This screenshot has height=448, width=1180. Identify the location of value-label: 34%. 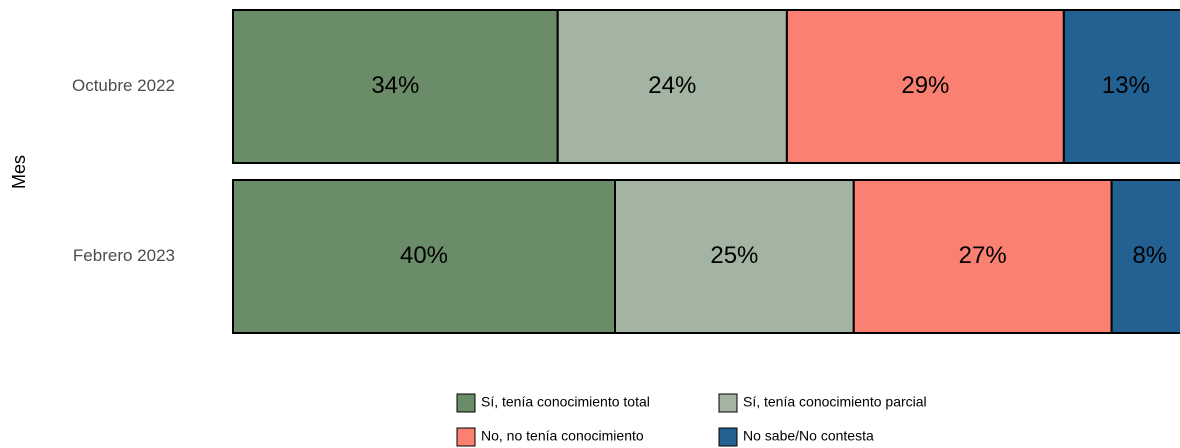
(395, 85).